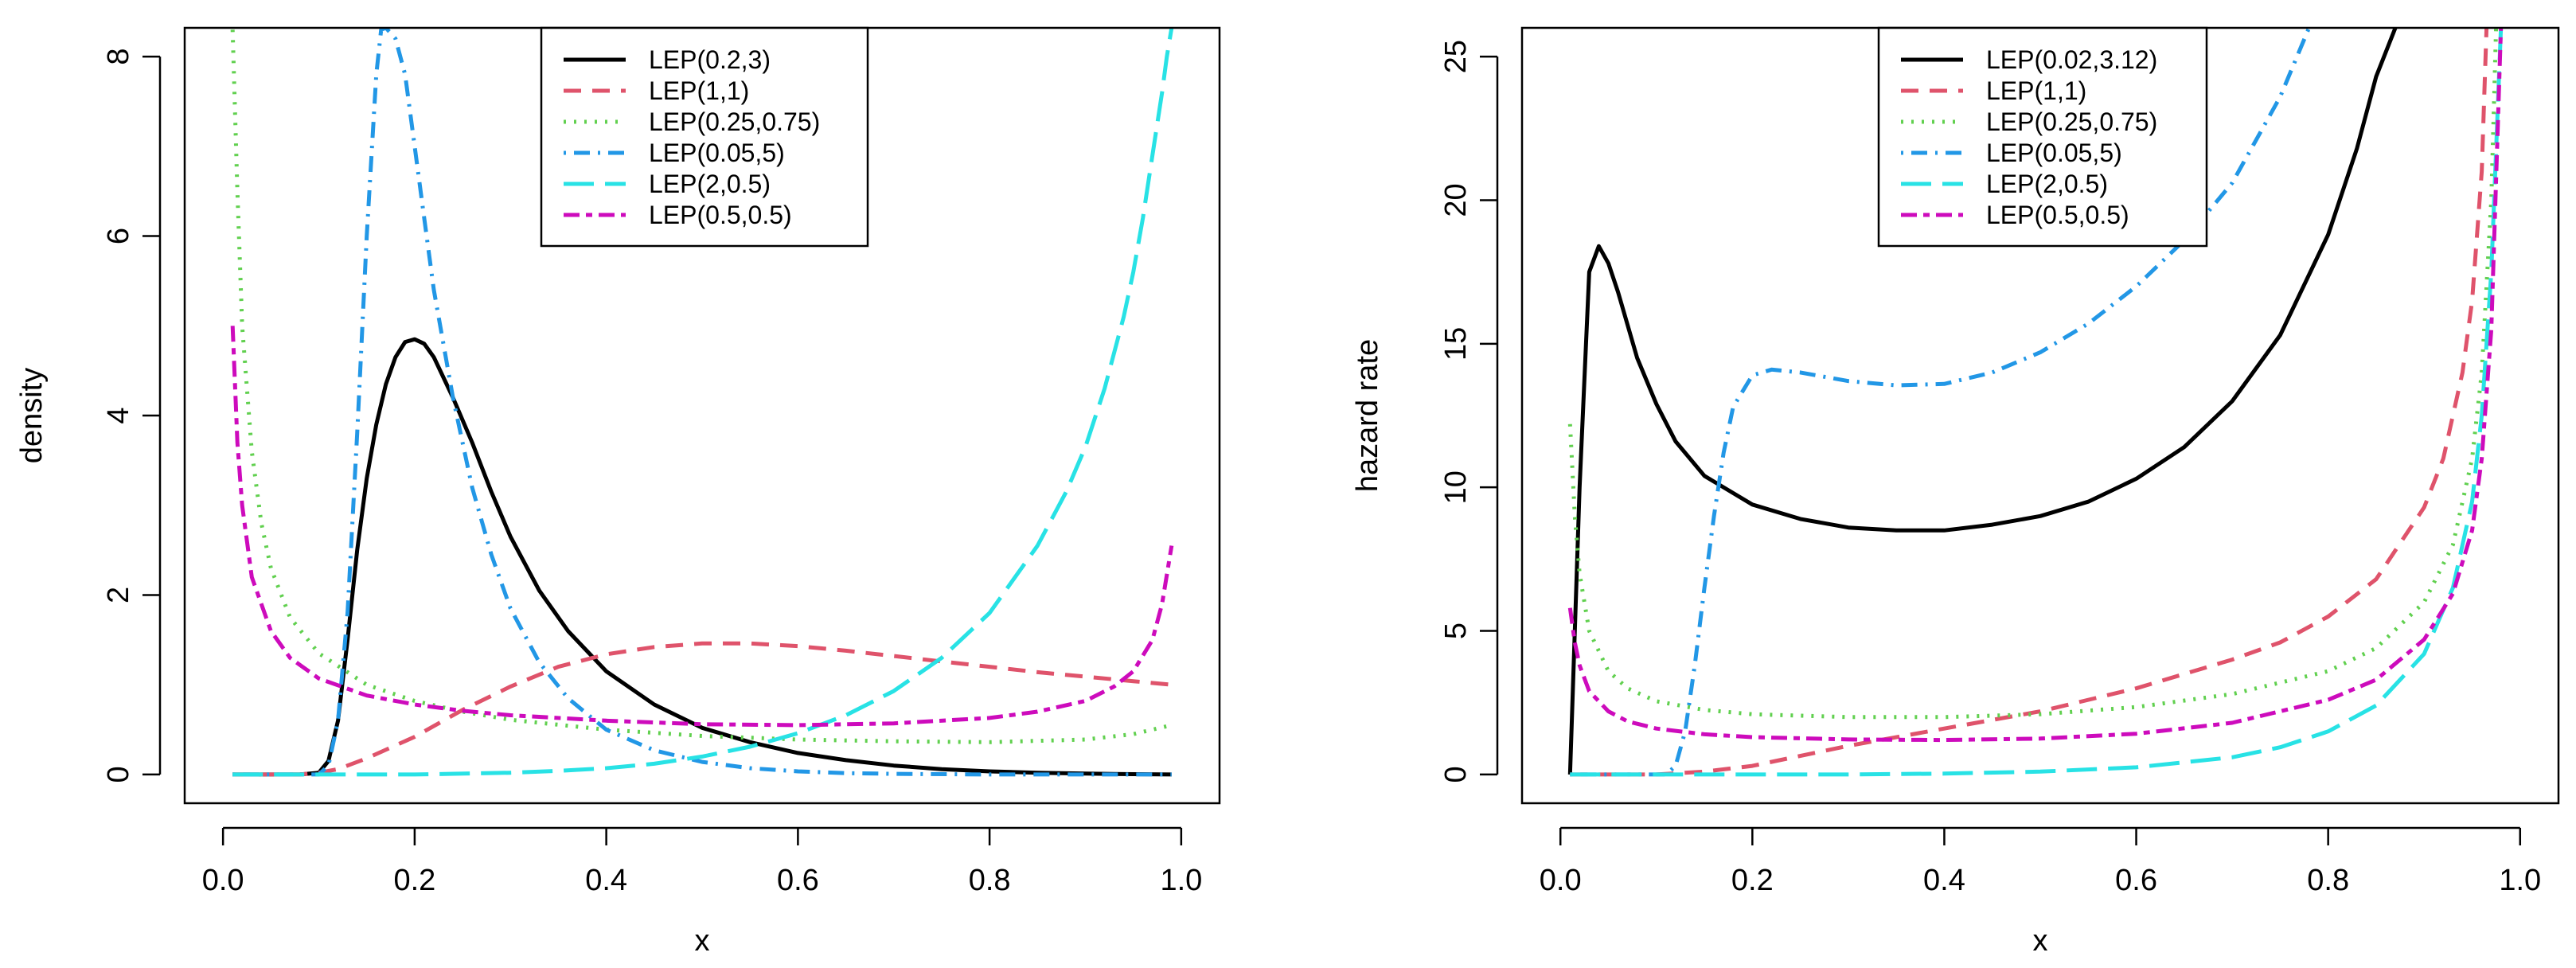  What do you see at coordinates (118, 236) in the screenshot?
I see `y-tick-label: 6` at bounding box center [118, 236].